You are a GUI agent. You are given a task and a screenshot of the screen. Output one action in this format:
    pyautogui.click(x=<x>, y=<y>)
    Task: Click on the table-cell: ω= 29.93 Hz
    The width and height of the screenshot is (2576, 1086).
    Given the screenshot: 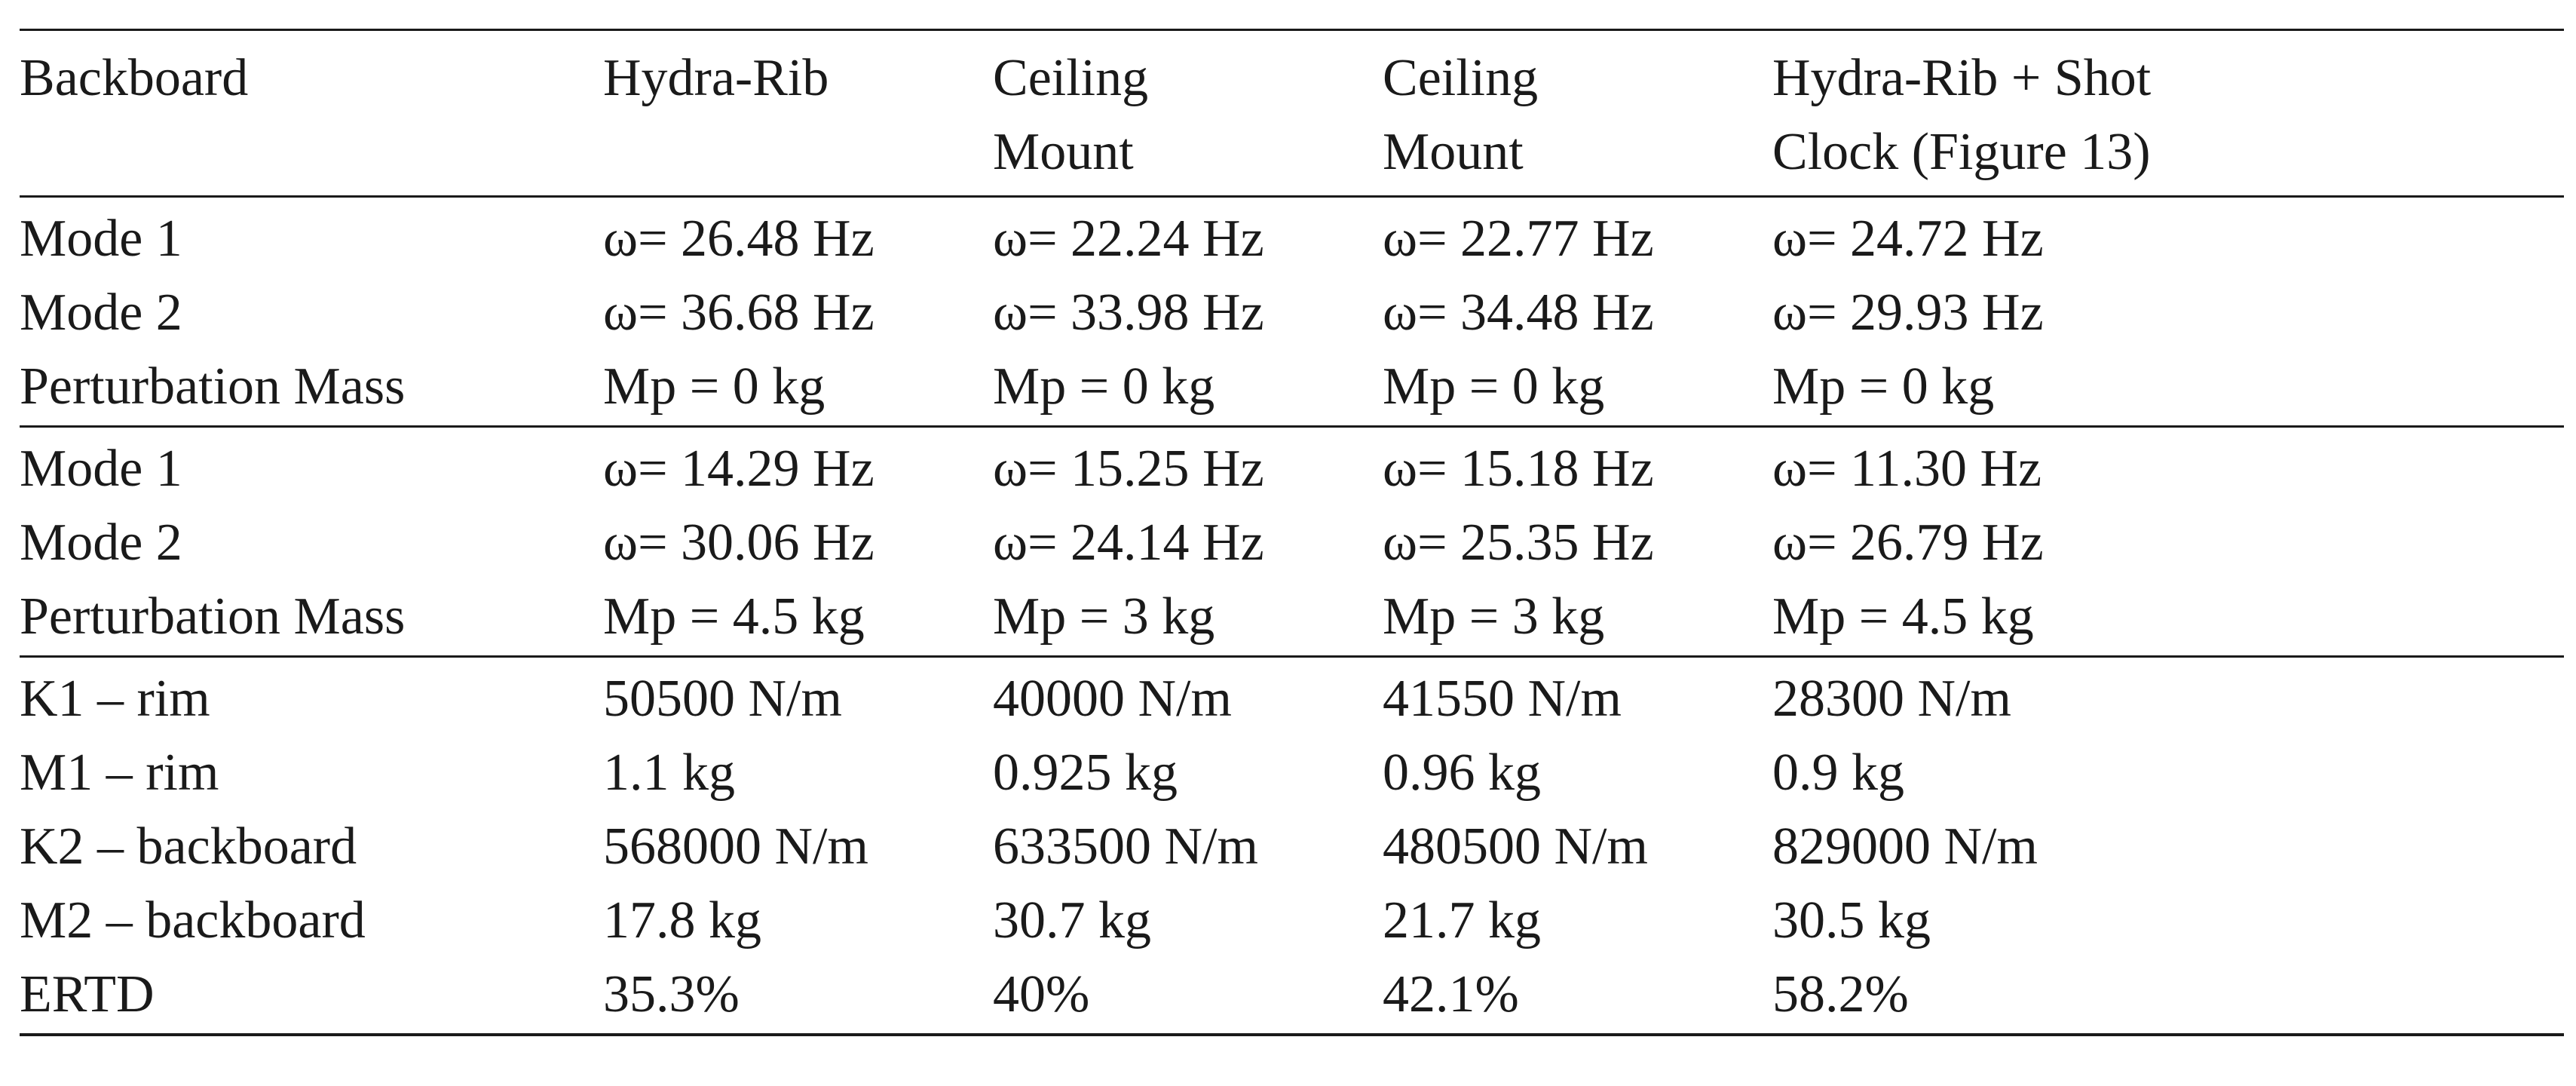 What is the action you would take?
    pyautogui.click(x=1908, y=313)
    